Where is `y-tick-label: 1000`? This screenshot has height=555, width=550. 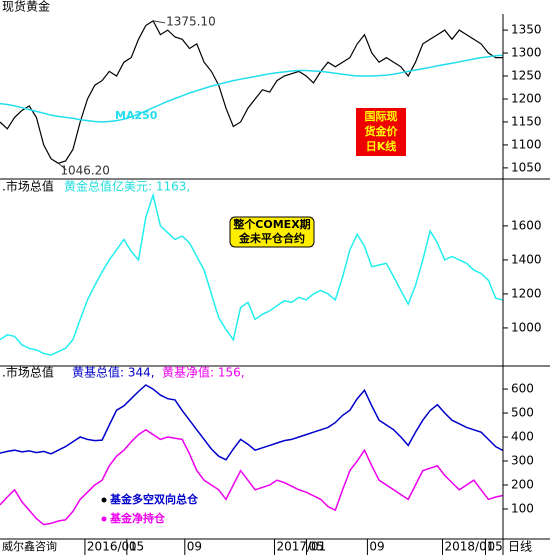
y-tick-label: 1000 is located at coordinates (526, 327).